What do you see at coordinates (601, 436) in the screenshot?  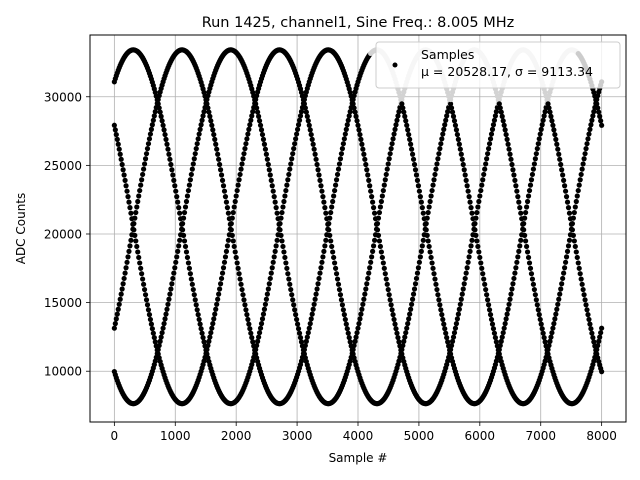 I see `x-tick-label: 8000` at bounding box center [601, 436].